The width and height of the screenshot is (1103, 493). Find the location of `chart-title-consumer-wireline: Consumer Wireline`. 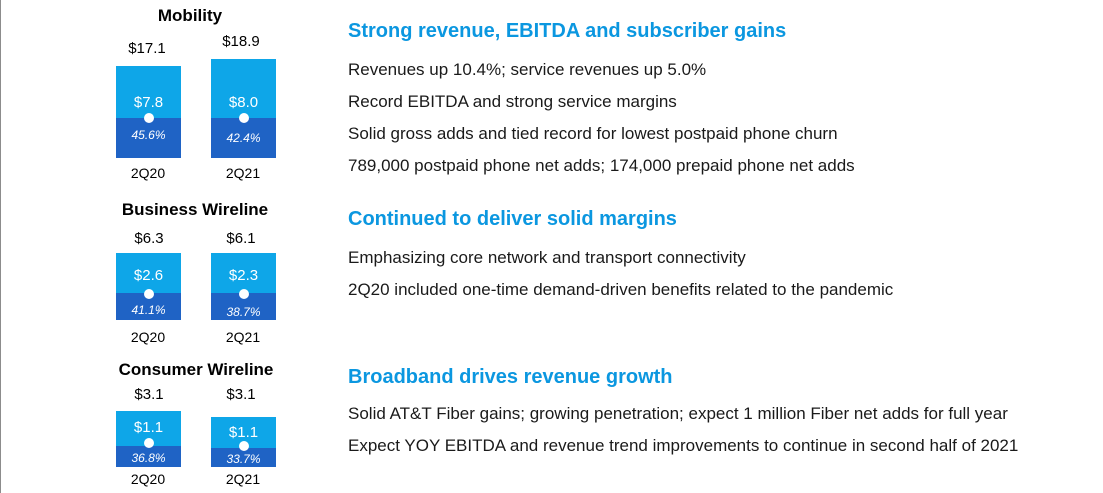

chart-title-consumer-wireline: Consumer Wireline is located at coordinates (196, 369).